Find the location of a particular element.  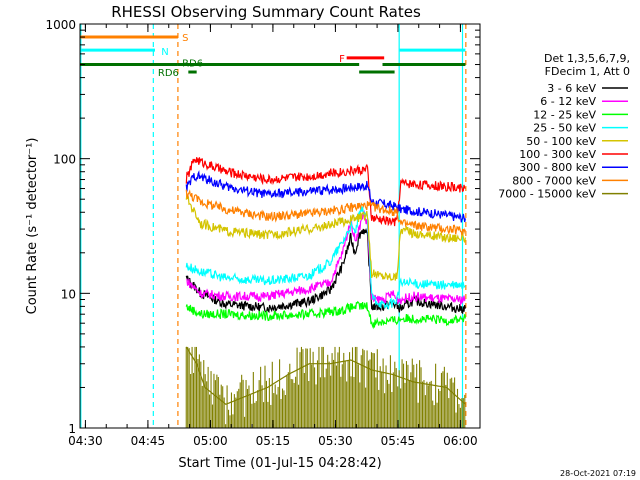

y-axis-label: Count Rate (s⁻¹ detector⁻¹) is located at coordinates (32, 226).